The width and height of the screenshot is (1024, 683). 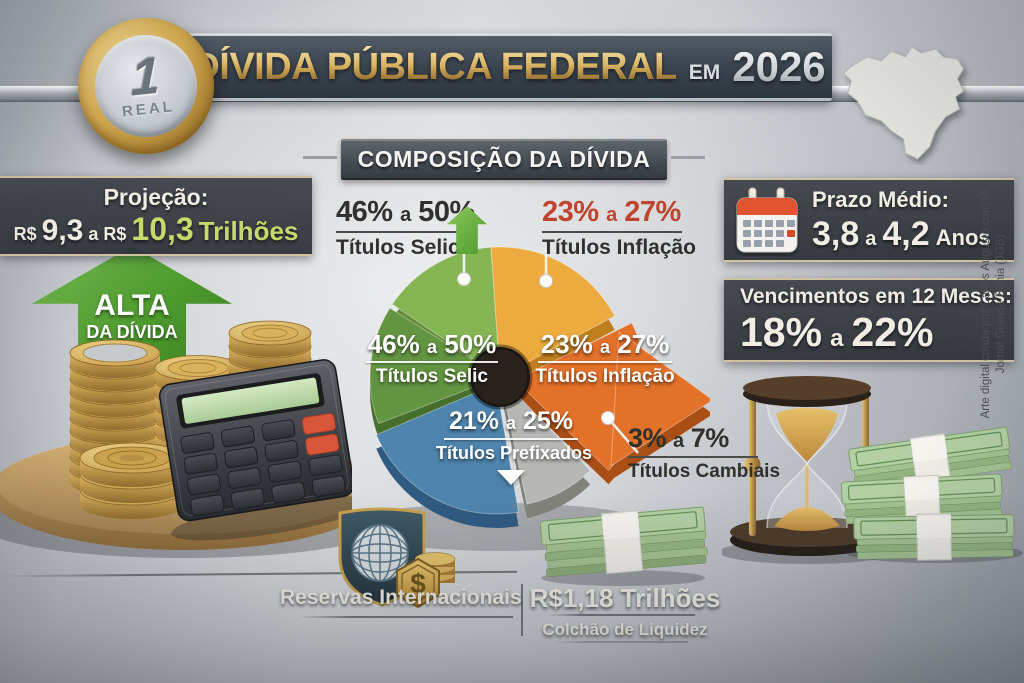 I want to click on title-banner: DÍVIDA PÚBLICA FEDERAL EM 2026, so click(x=509, y=67).